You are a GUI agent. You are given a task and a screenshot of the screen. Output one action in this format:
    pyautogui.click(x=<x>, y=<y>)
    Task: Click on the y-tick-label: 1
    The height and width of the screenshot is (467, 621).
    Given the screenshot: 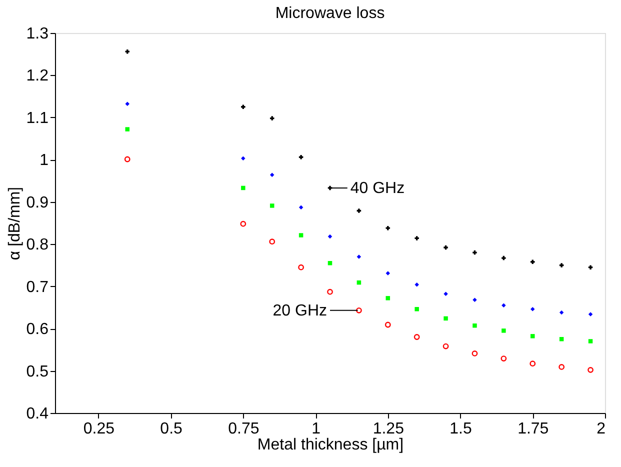 What is the action you would take?
    pyautogui.click(x=44, y=161)
    